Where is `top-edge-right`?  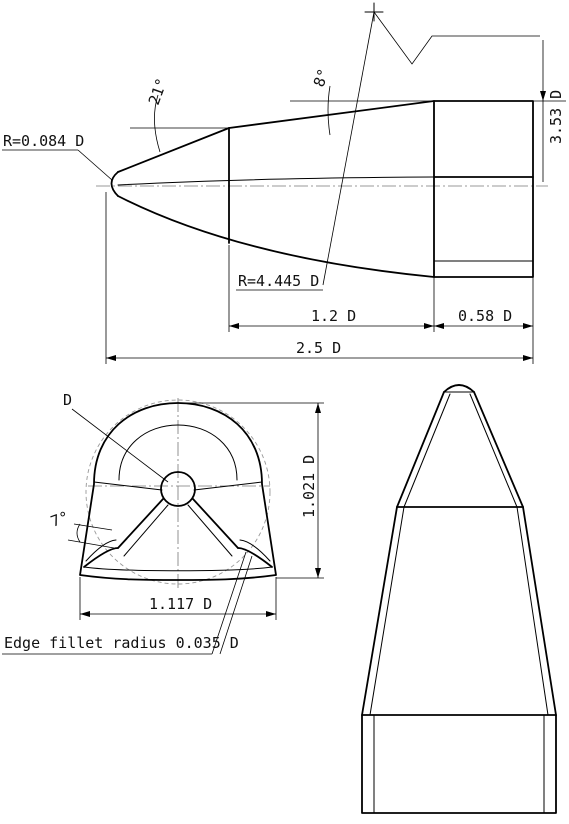 top-edge-right is located at coordinates (228, 486).